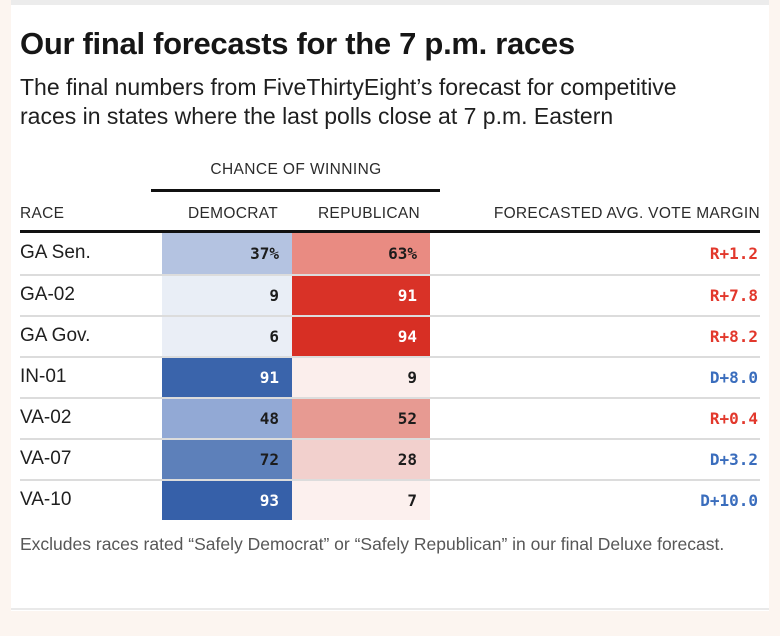  I want to click on race-label: VA-02, so click(46, 418).